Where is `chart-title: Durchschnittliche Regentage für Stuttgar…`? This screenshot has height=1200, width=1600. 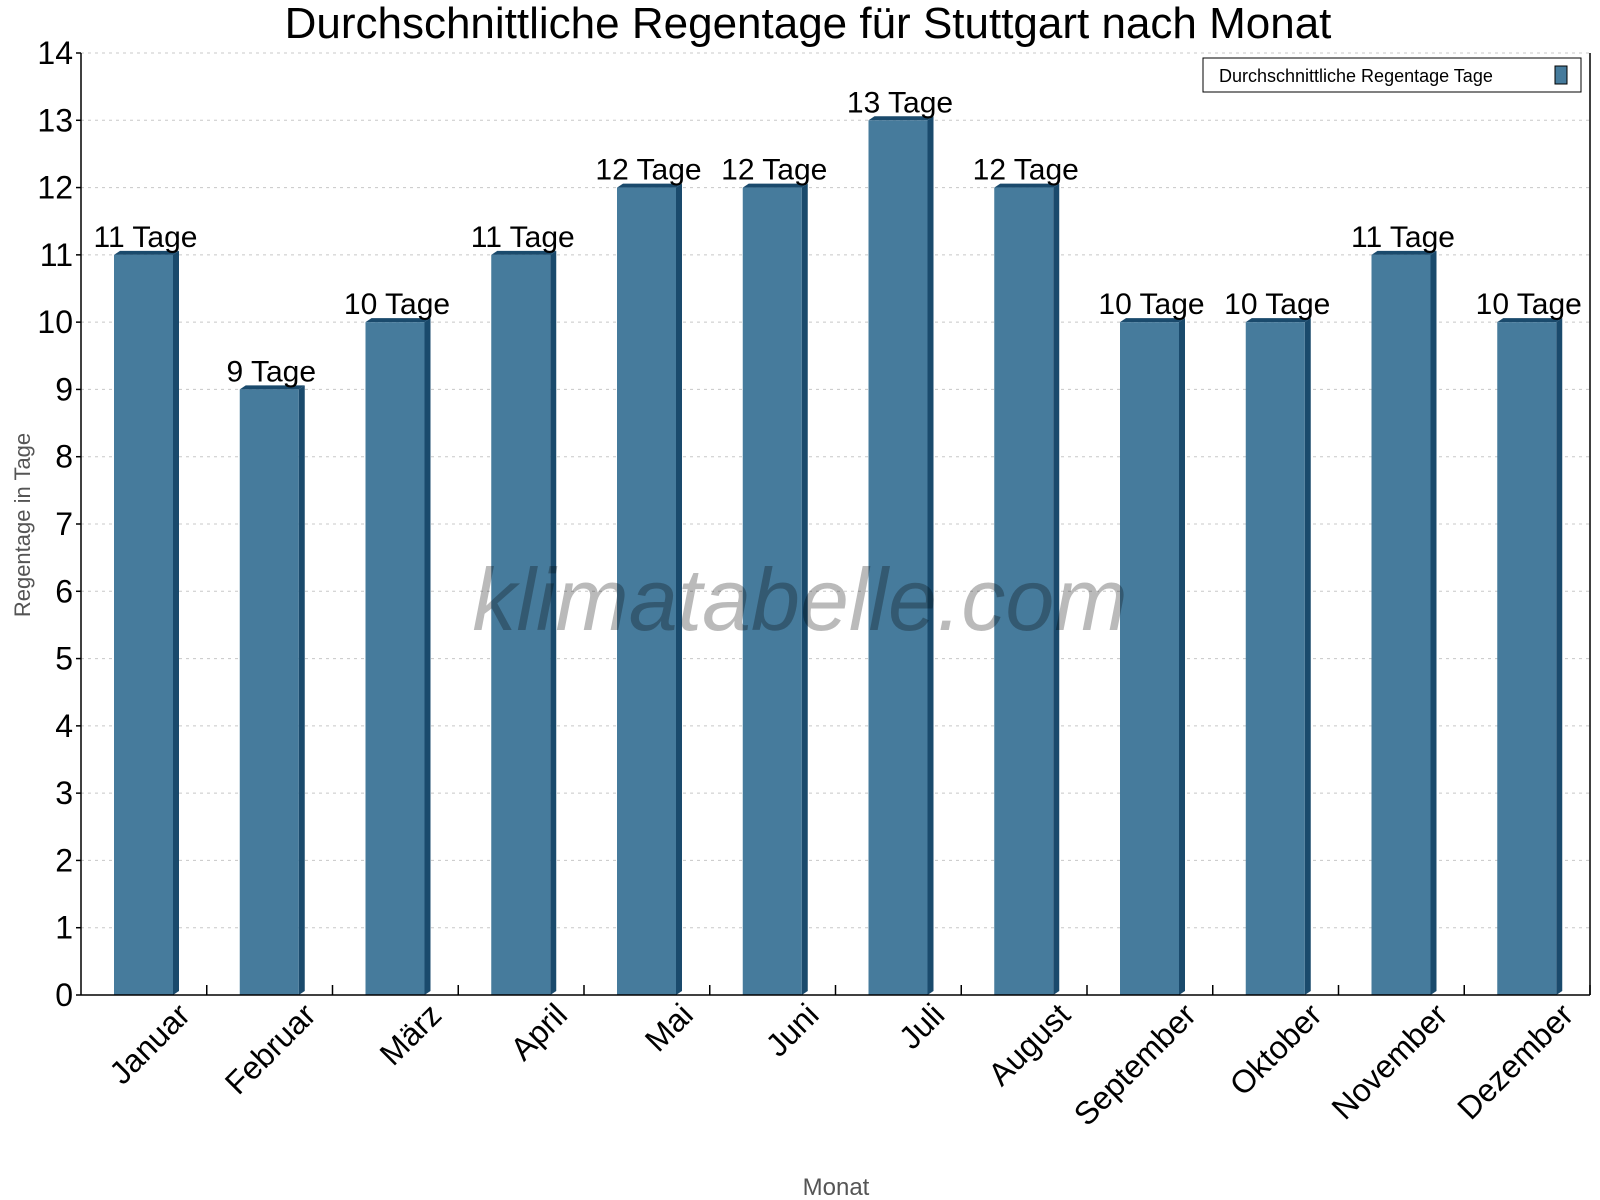
chart-title: Durchschnittliche Regentage für Stuttgar… is located at coordinates (808, 24).